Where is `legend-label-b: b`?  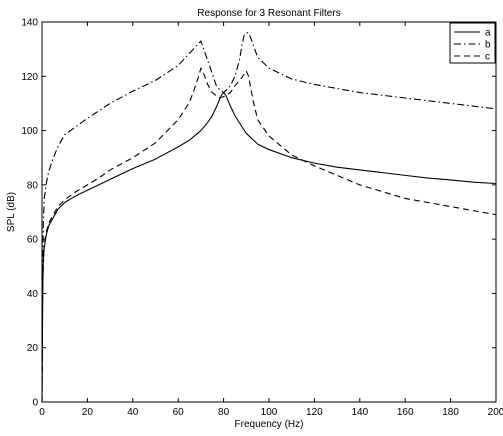
legend-label-b: b is located at coordinates (488, 45).